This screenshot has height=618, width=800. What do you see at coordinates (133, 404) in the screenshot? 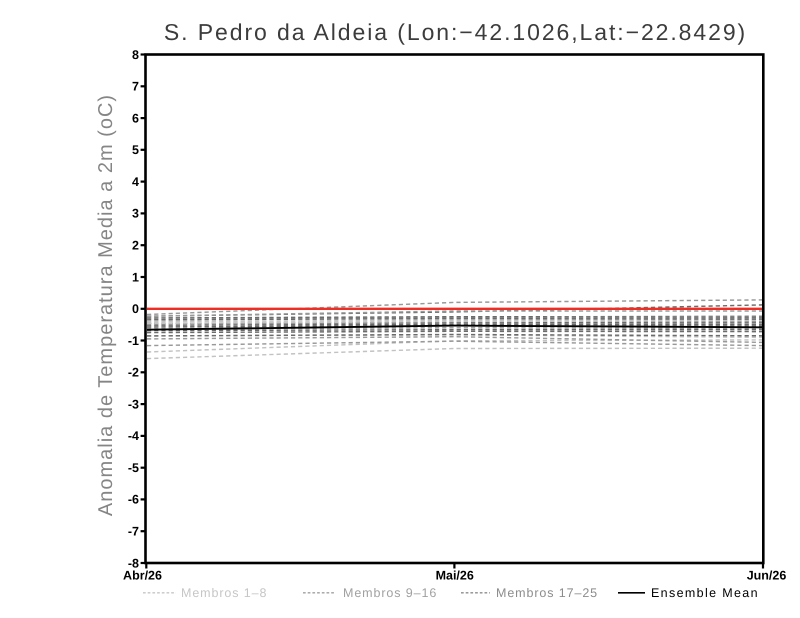
I see `svg-text: -3` at bounding box center [133, 404].